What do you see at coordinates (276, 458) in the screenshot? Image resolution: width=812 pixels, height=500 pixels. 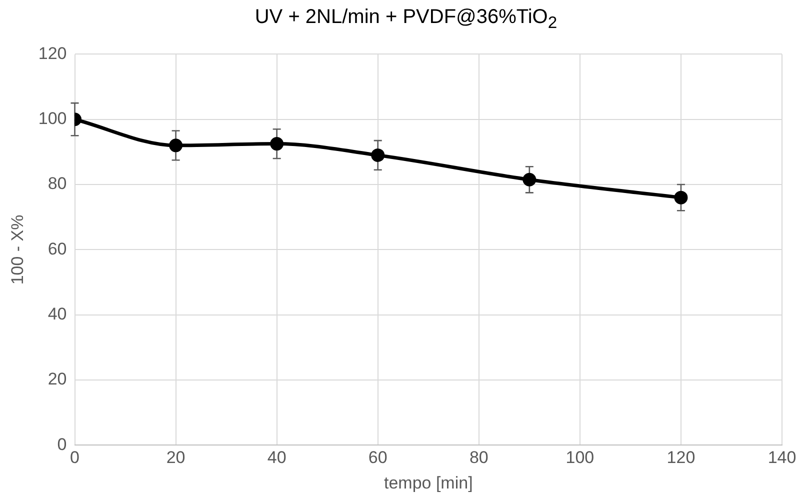 I see `x-tick-label: 40` at bounding box center [276, 458].